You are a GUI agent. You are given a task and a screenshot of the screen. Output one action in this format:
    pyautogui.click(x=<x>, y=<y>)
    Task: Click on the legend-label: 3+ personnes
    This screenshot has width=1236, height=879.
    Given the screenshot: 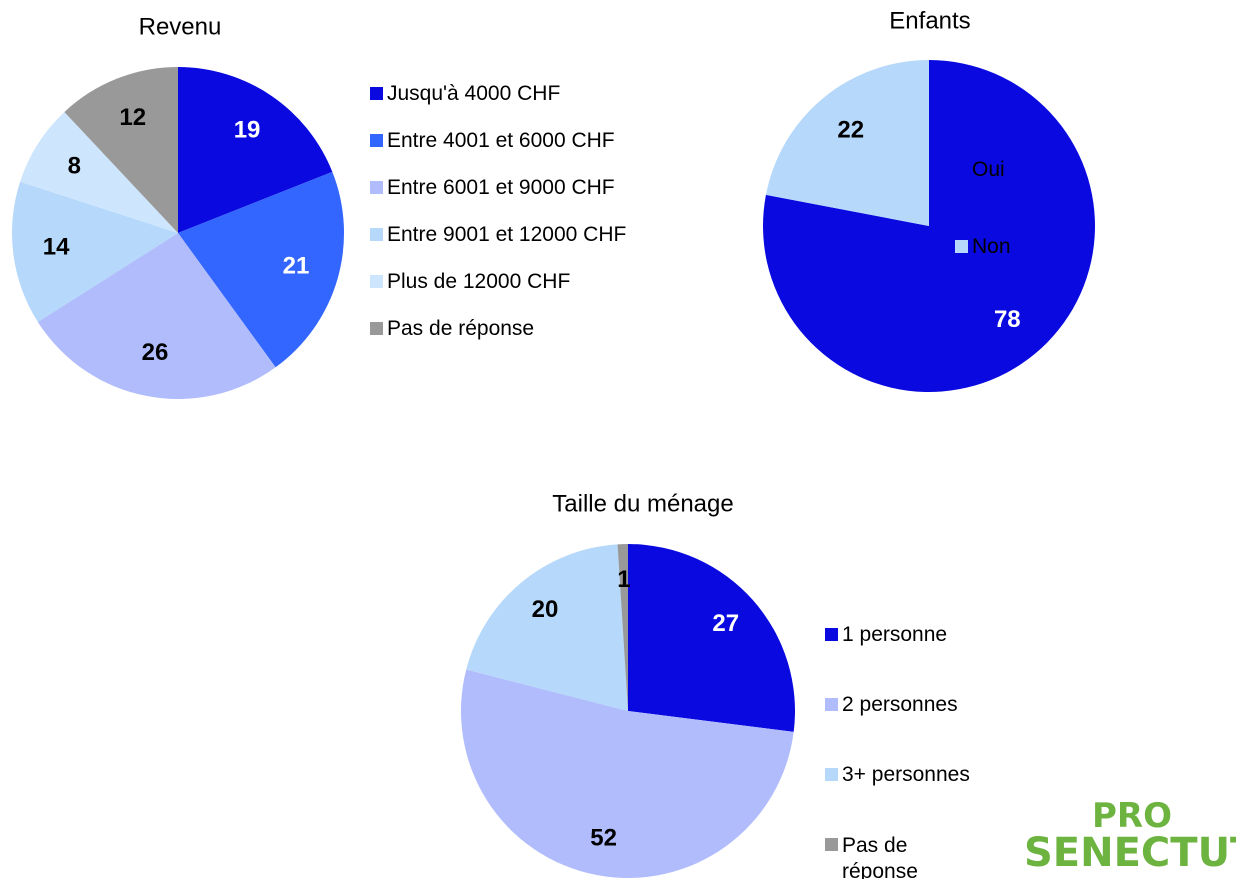 What is the action you would take?
    pyautogui.click(x=906, y=774)
    